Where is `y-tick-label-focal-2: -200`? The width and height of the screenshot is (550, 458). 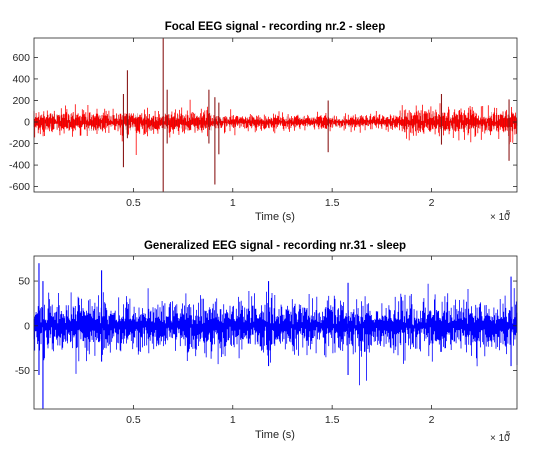
y-tick-label-focal-2: -200 is located at coordinates (19, 144).